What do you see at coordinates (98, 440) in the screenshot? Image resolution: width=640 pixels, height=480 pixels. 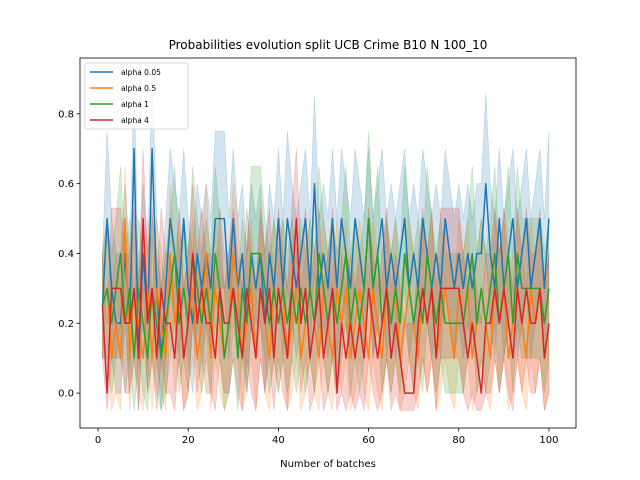 I see `x-tick-label: 0` at bounding box center [98, 440].